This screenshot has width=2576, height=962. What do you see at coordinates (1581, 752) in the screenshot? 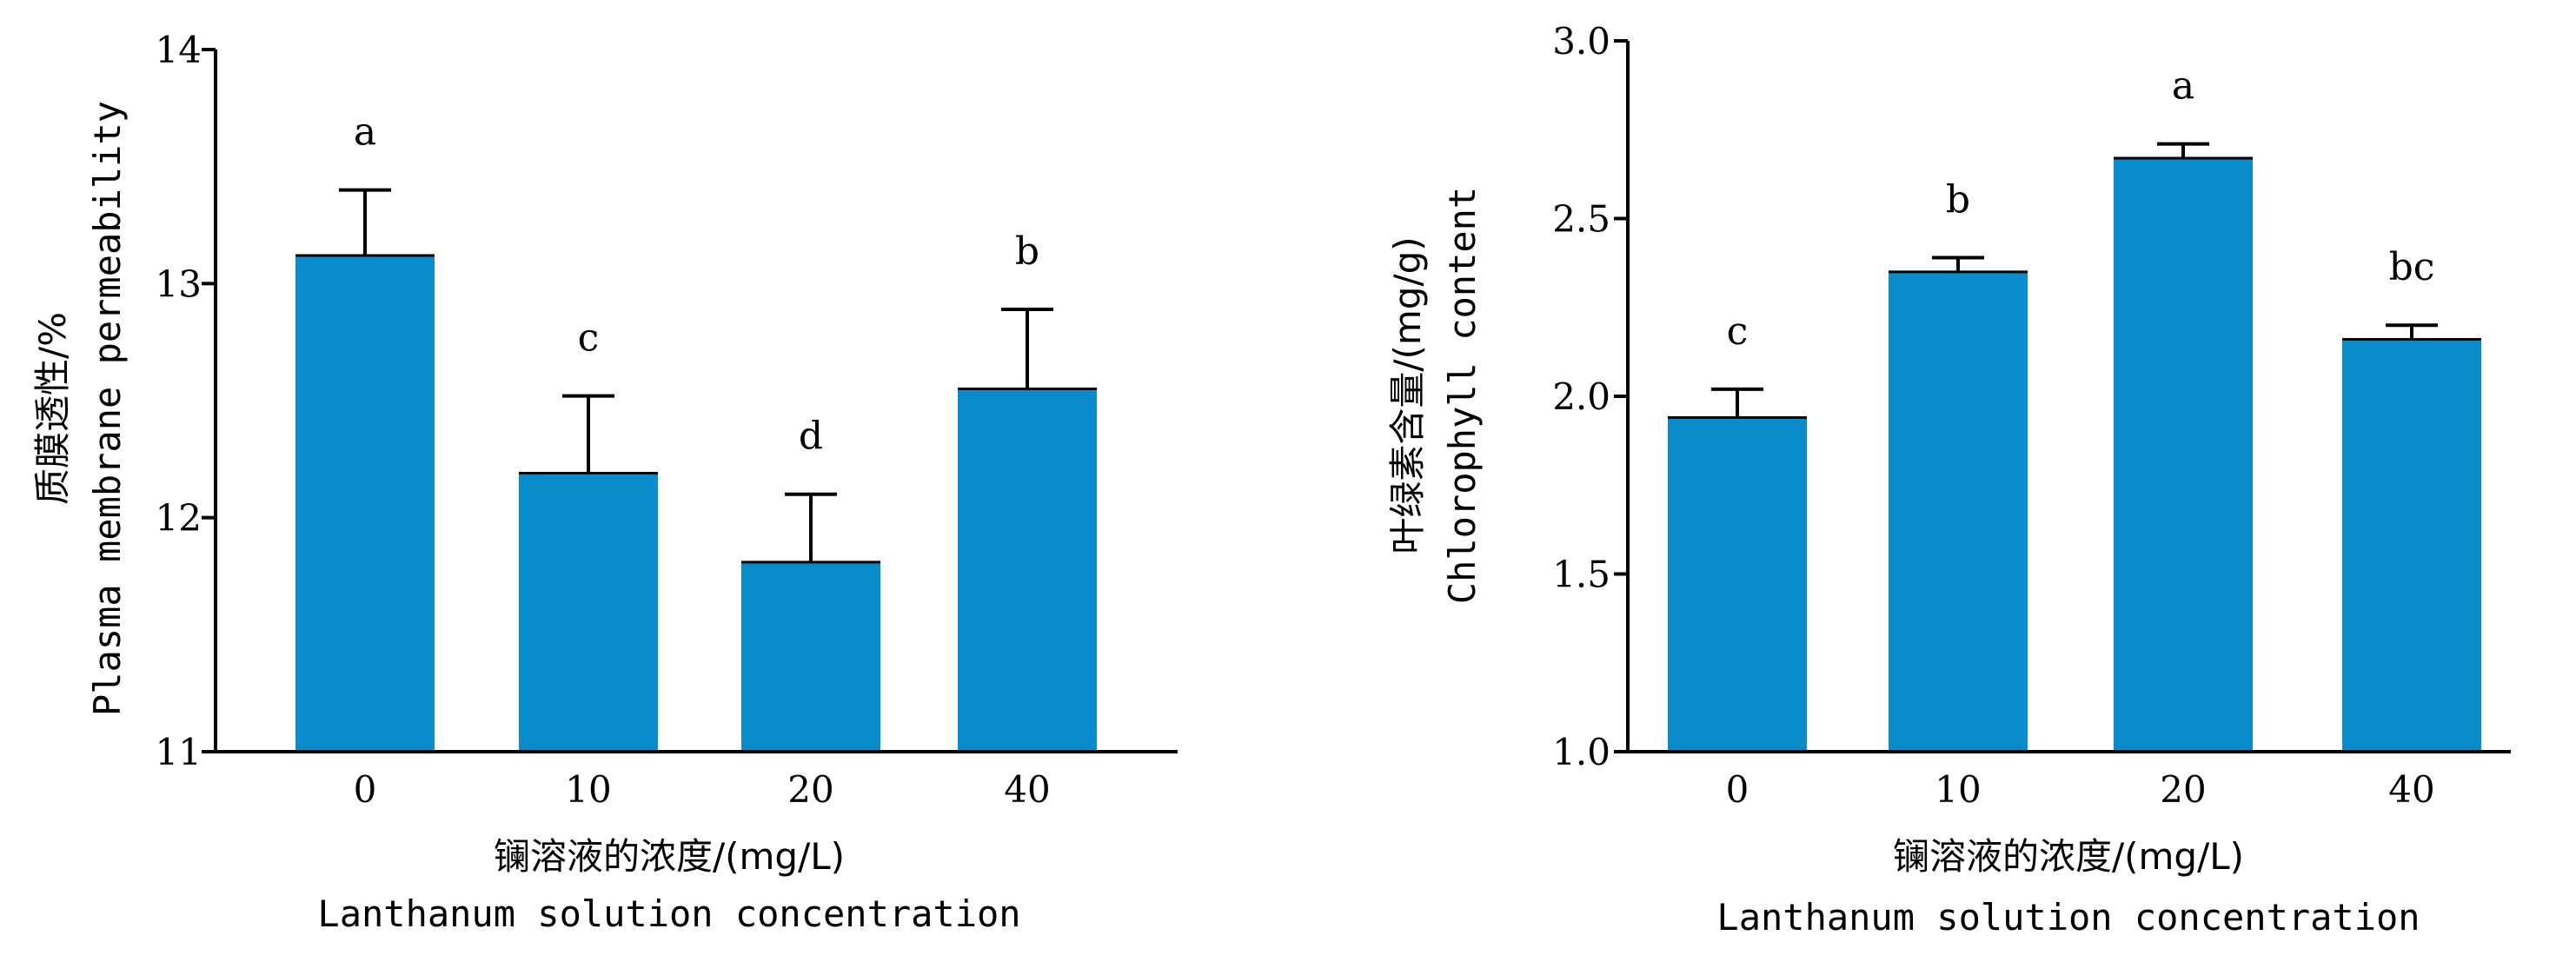
I see `y-tick-label: 1.0` at bounding box center [1581, 752].